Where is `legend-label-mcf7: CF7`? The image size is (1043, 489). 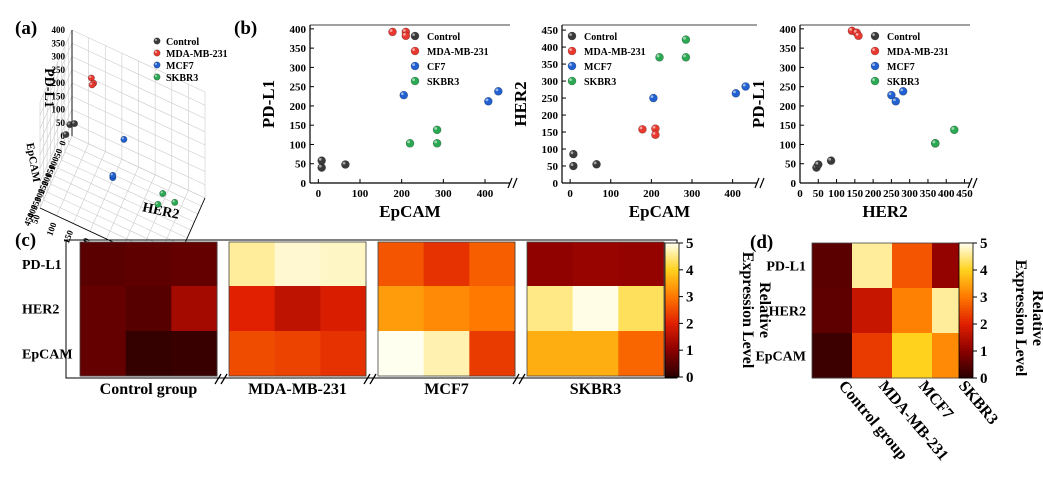
legend-label-mcf7: CF7 is located at coordinates (436, 67).